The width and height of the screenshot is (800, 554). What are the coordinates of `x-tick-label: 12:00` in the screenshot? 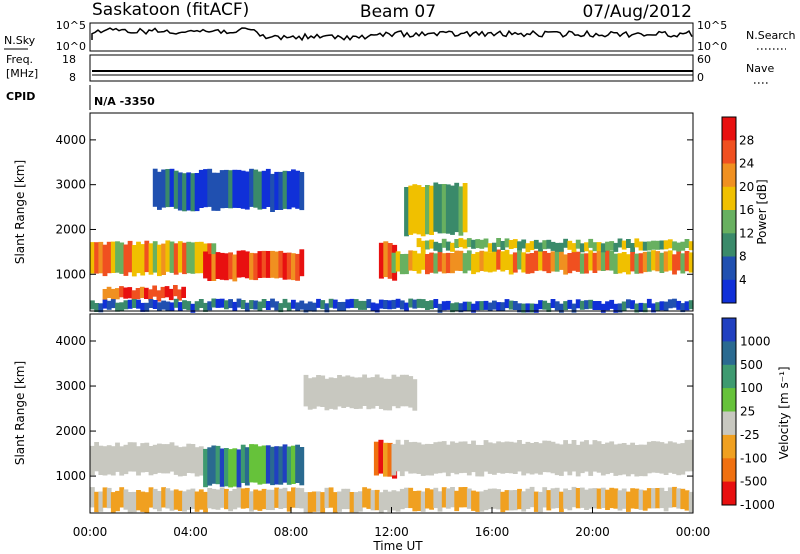 It's located at (391, 532).